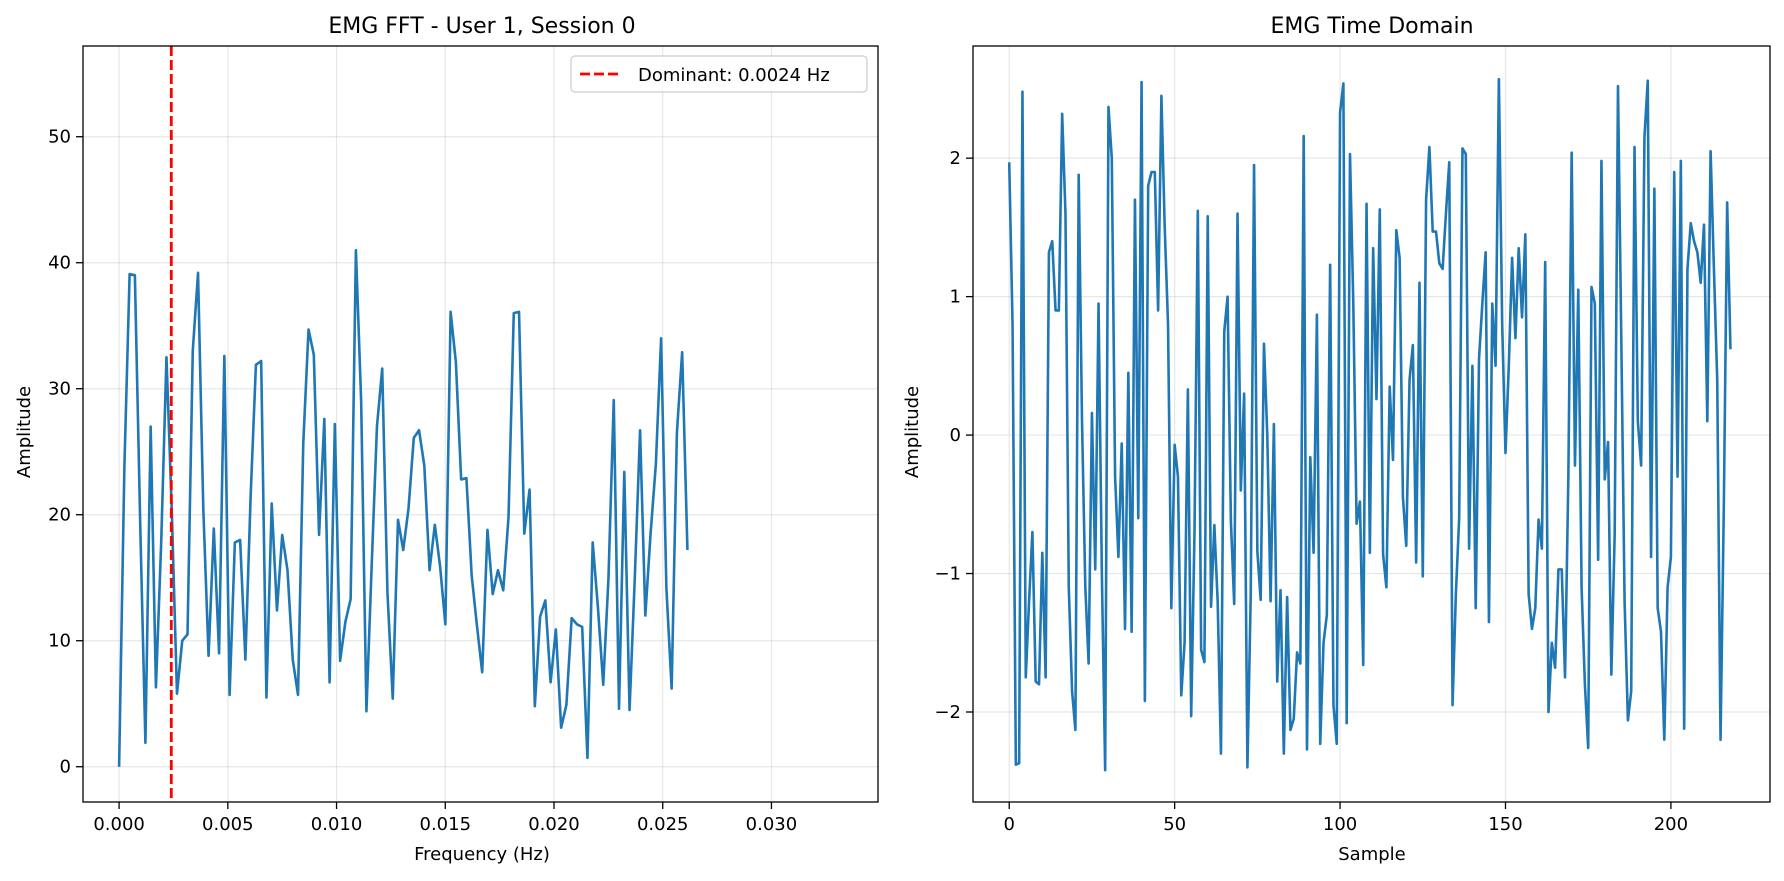 Image resolution: width=1784 pixels, height=881 pixels. I want to click on time-y-tick-label: −2, so click(947, 712).